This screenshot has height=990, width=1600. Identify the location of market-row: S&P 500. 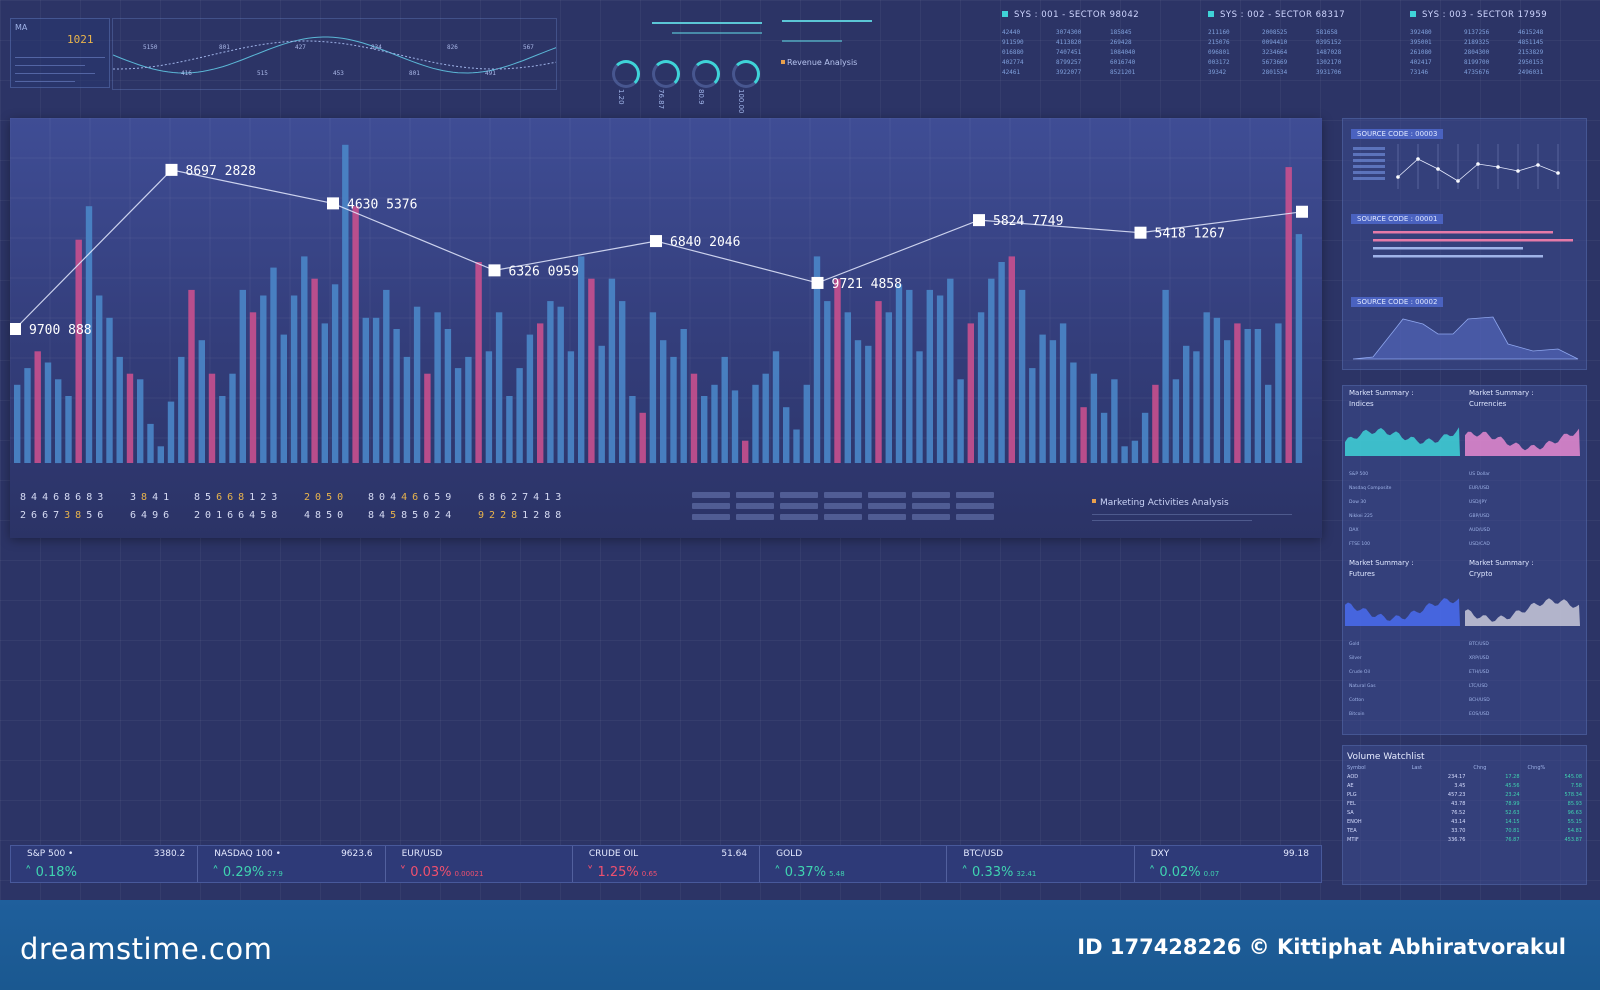
(1359, 474).